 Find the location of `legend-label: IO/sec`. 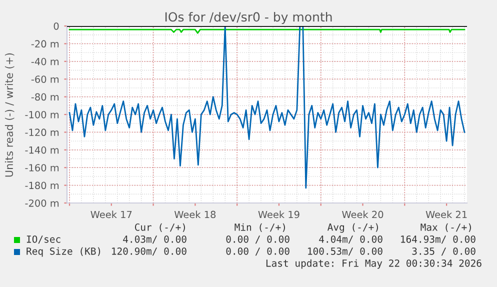

legend-label: IO/sec is located at coordinates (43, 239).